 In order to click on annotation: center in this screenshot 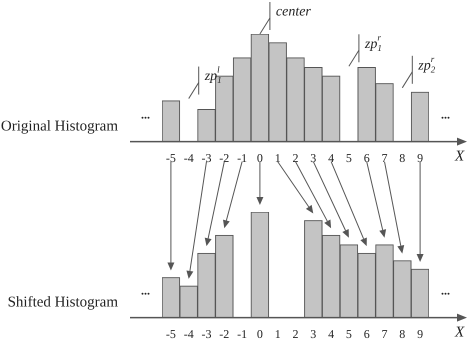, I will do `click(294, 12)`.